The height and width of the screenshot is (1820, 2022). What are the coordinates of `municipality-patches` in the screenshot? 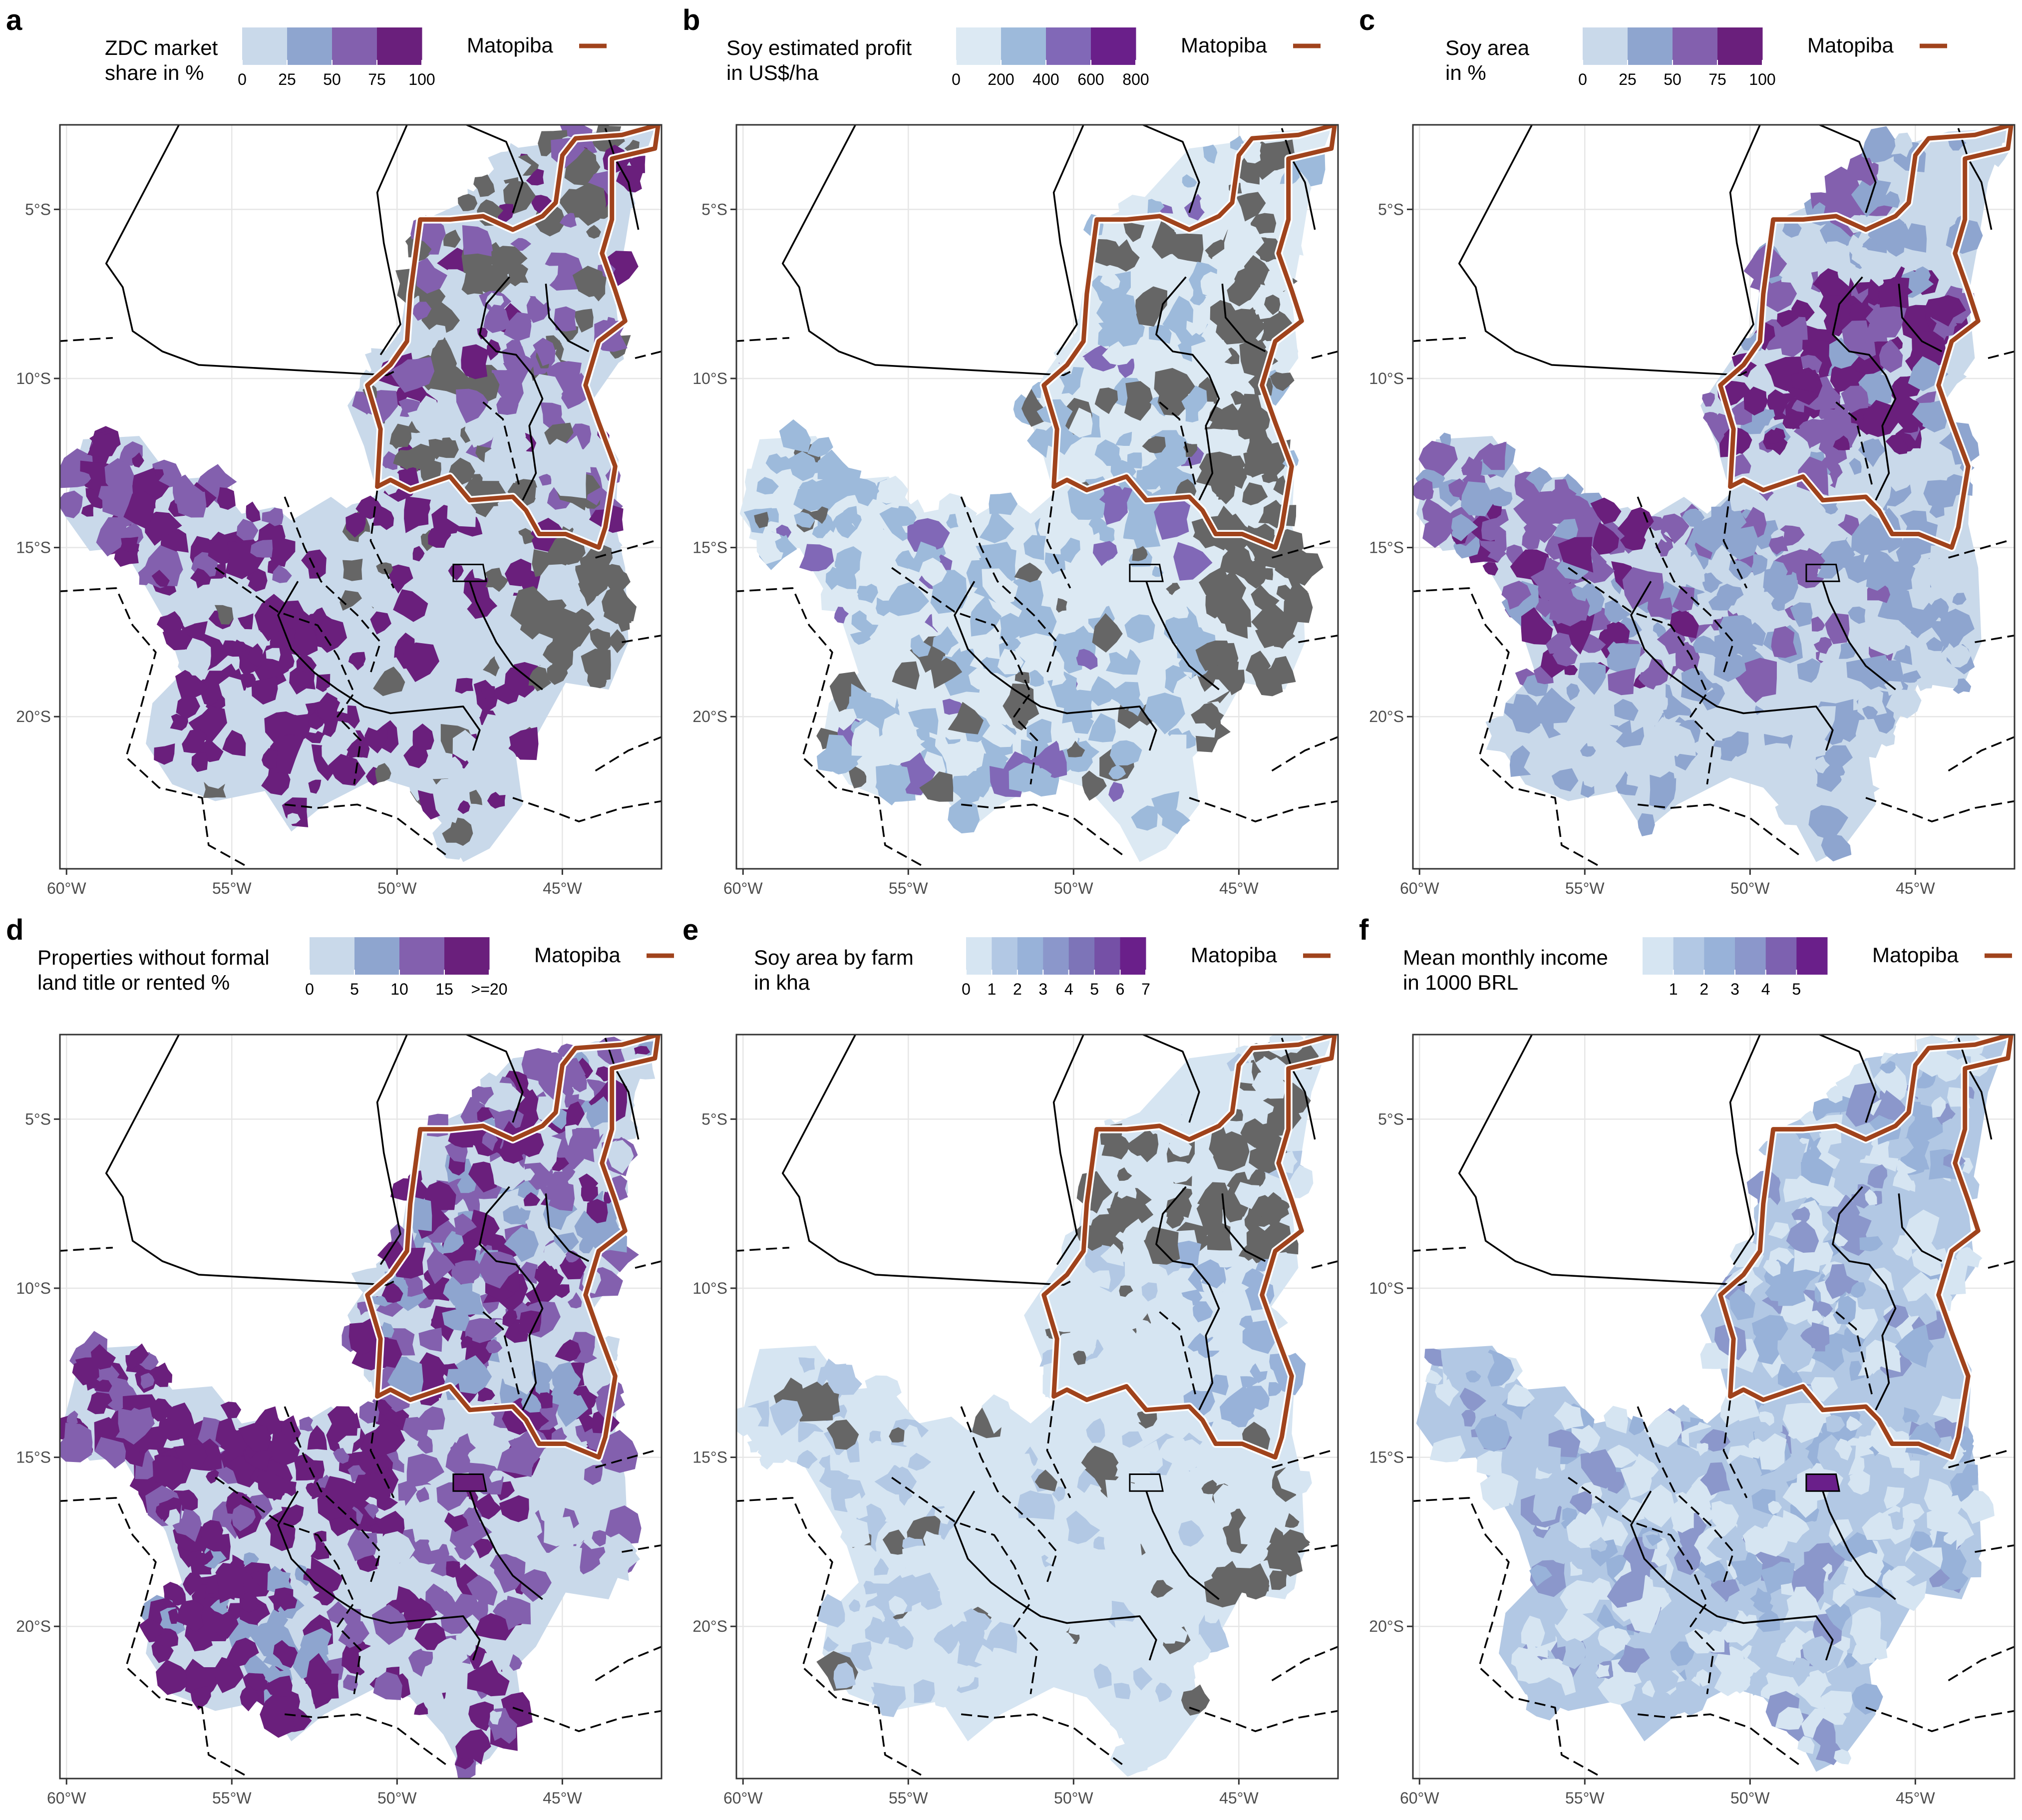 It's located at (353, 492).